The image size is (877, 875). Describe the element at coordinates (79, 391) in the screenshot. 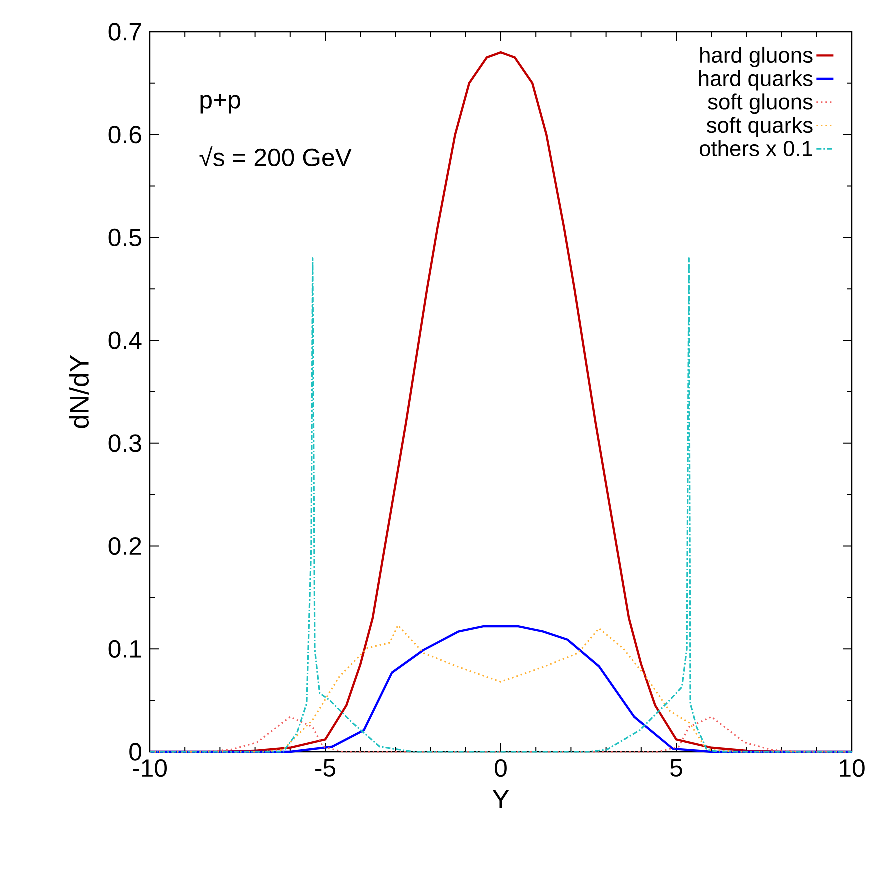

I see `y-axis-title: dN/dY` at that location.